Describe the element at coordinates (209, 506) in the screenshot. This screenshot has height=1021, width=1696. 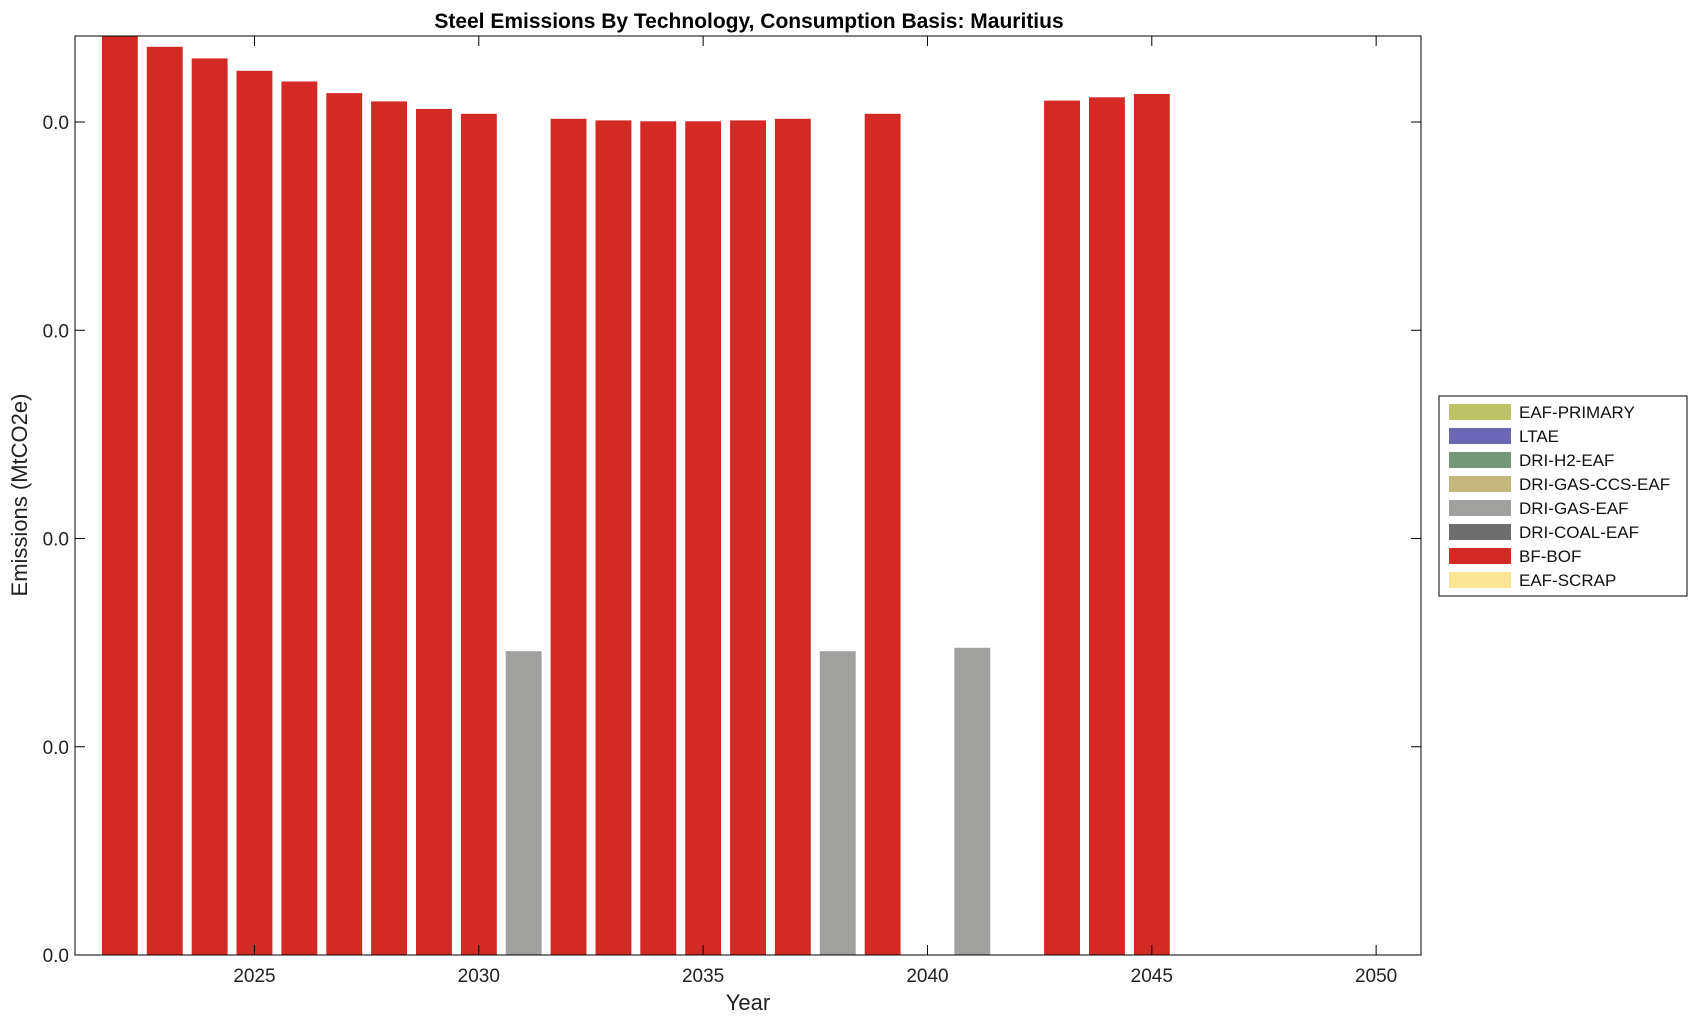
I see `bar-2024` at that location.